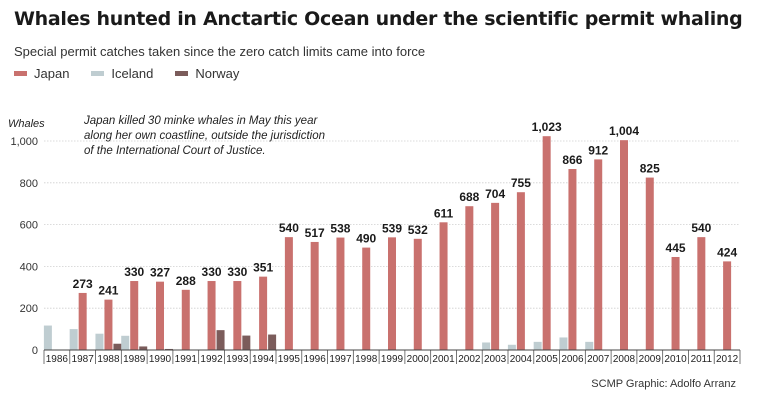  What do you see at coordinates (134, 359) in the screenshot?
I see `x-tick-label: 1989` at bounding box center [134, 359].